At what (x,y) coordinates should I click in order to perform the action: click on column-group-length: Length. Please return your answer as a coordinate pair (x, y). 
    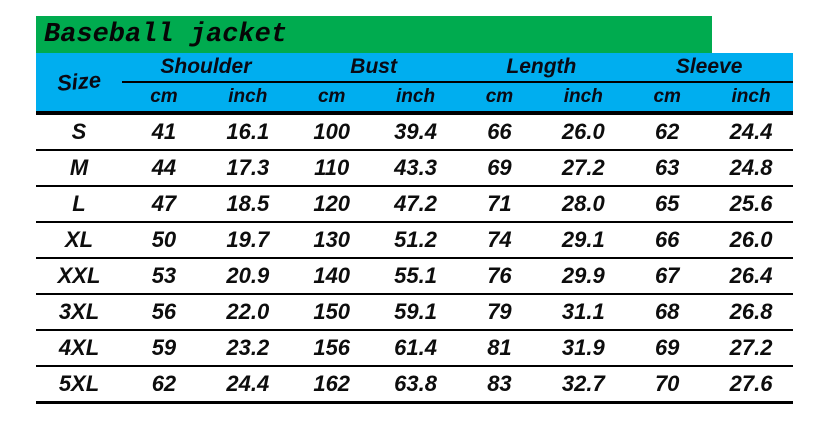
    Looking at the image, I should click on (541, 68).